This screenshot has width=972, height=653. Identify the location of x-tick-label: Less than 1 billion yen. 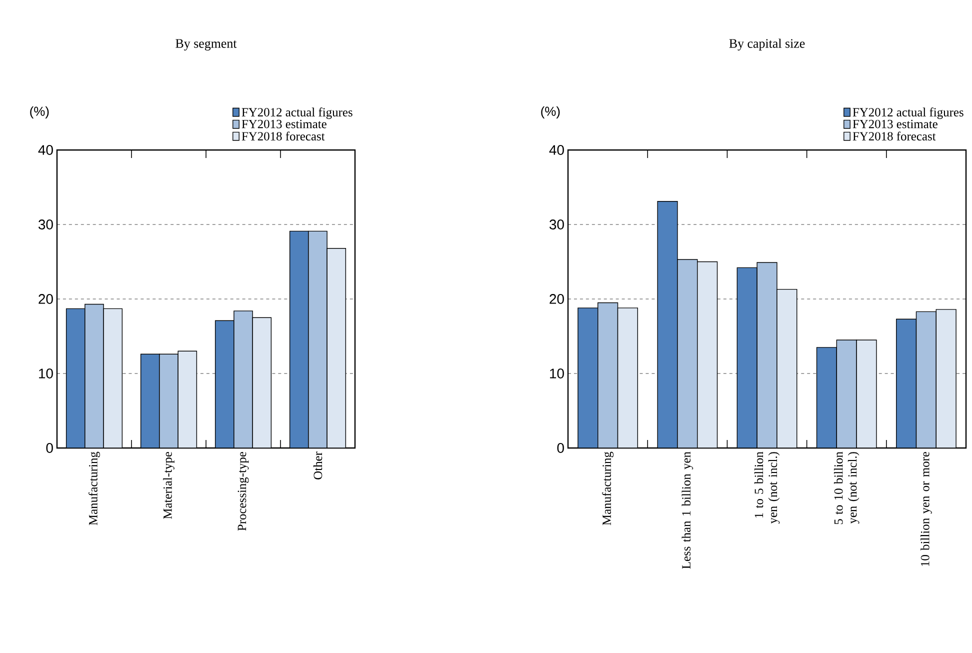
(688, 510).